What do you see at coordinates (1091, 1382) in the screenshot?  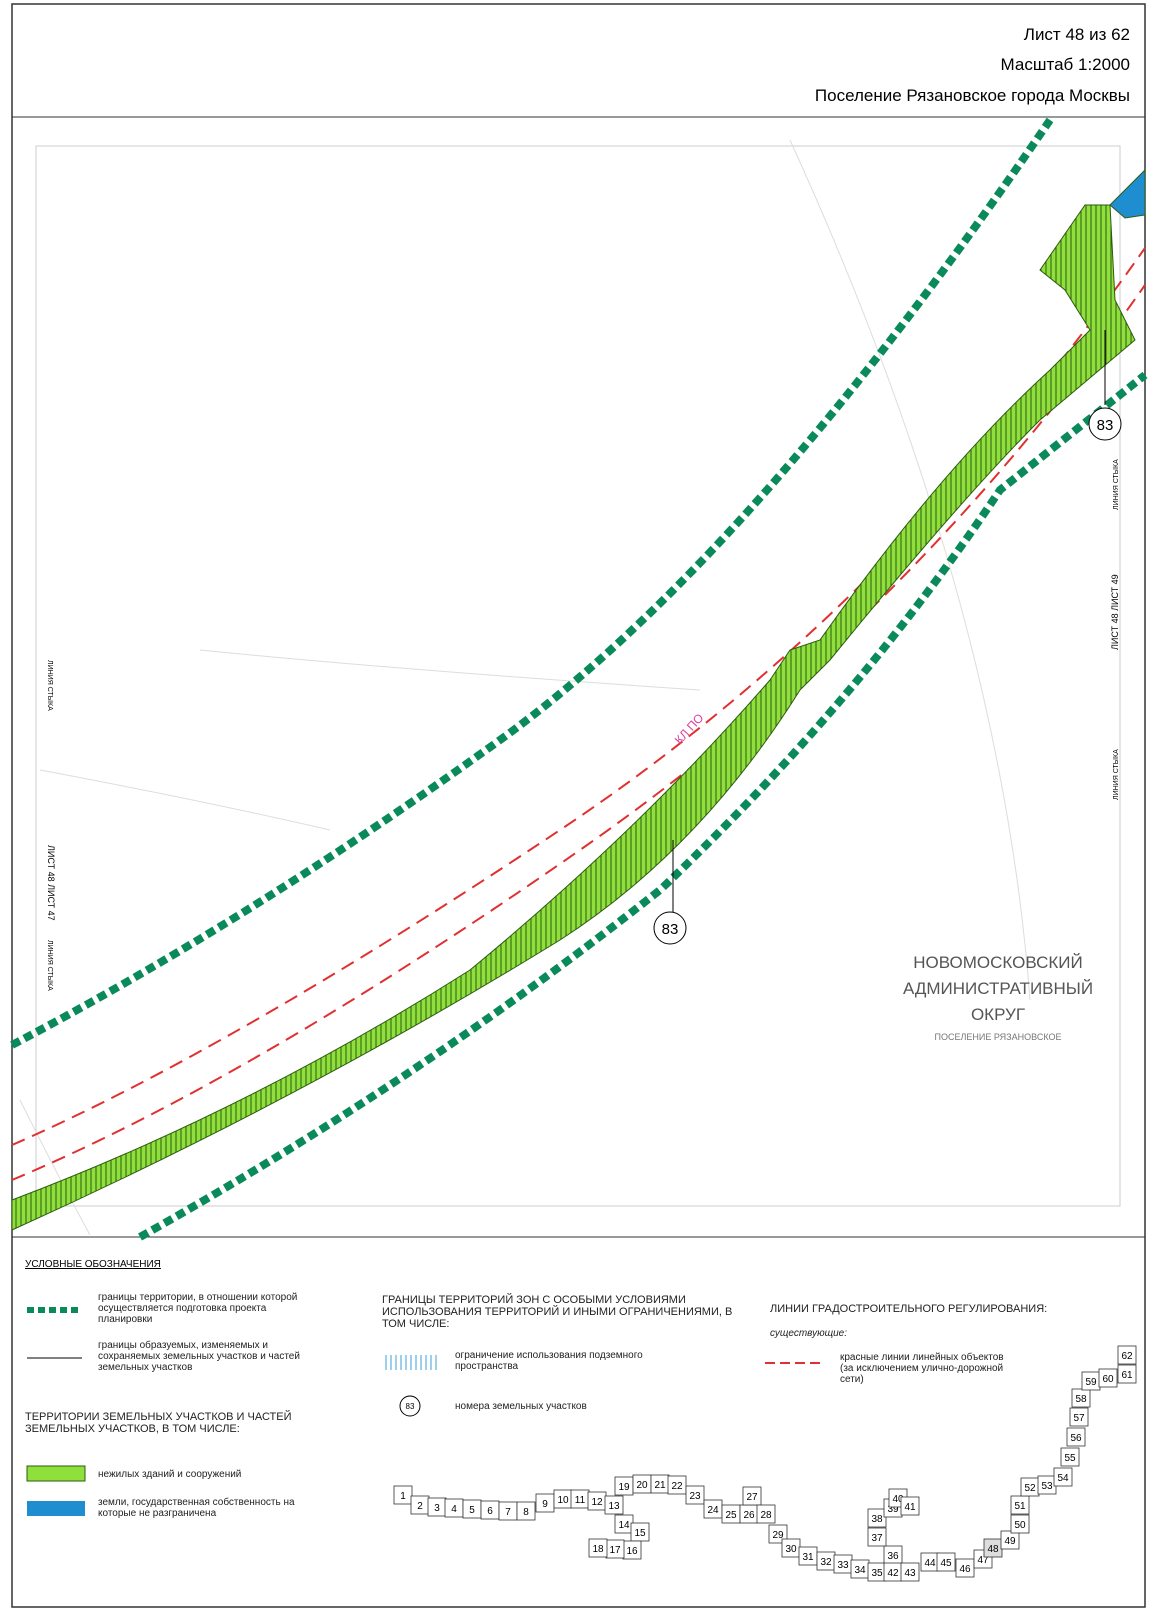 I see `index-label: 59` at bounding box center [1091, 1382].